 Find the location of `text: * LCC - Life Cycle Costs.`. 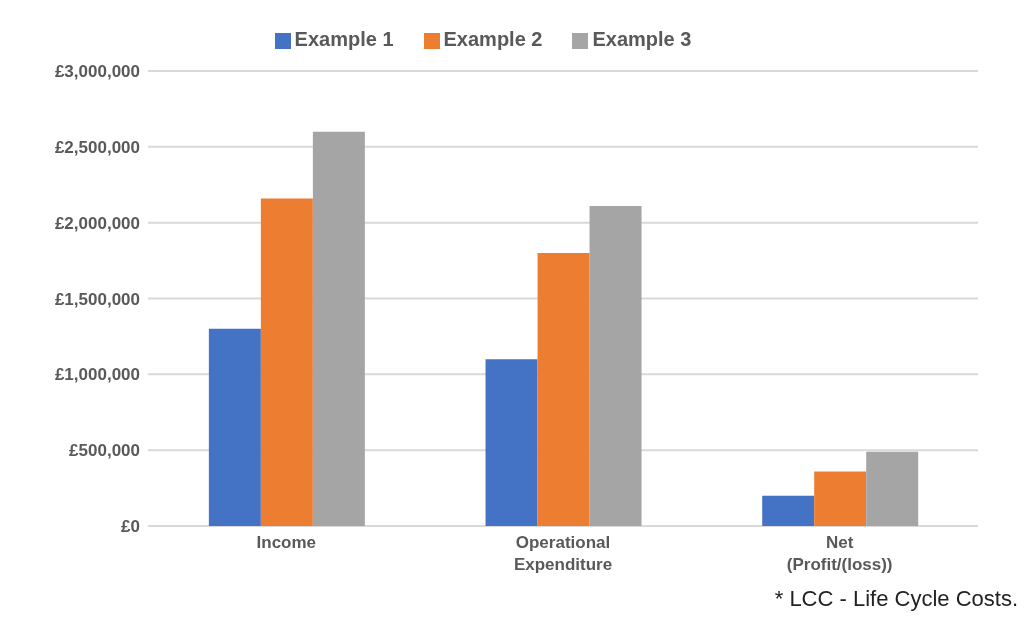

text: * LCC - Life Cycle Costs. is located at coordinates (896, 599).